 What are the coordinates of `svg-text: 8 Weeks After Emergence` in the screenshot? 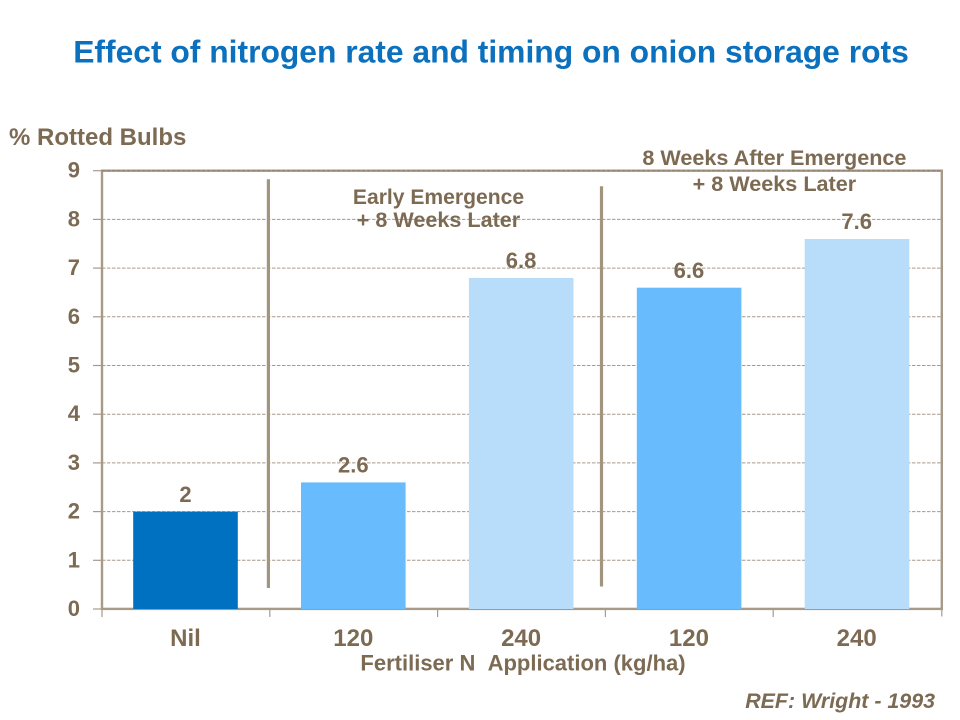 It's located at (774, 157).